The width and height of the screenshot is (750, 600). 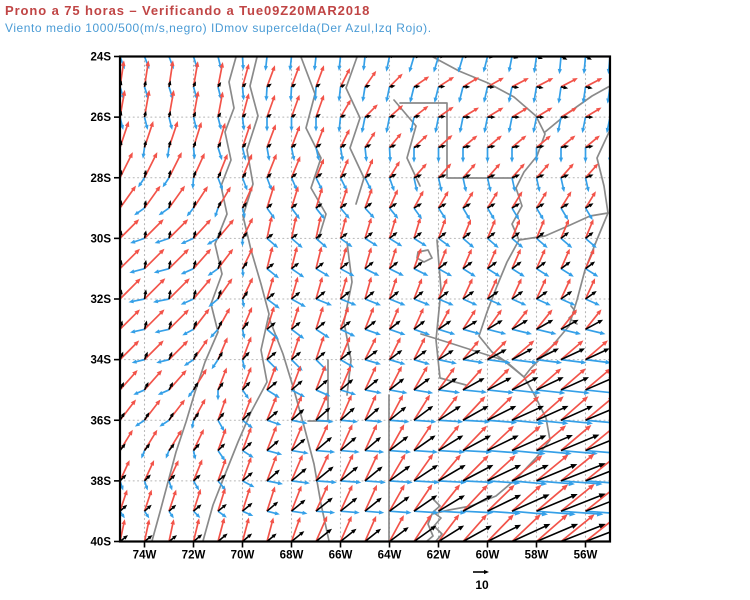 I want to click on border-atlantic-coast, so click(x=488, y=459).